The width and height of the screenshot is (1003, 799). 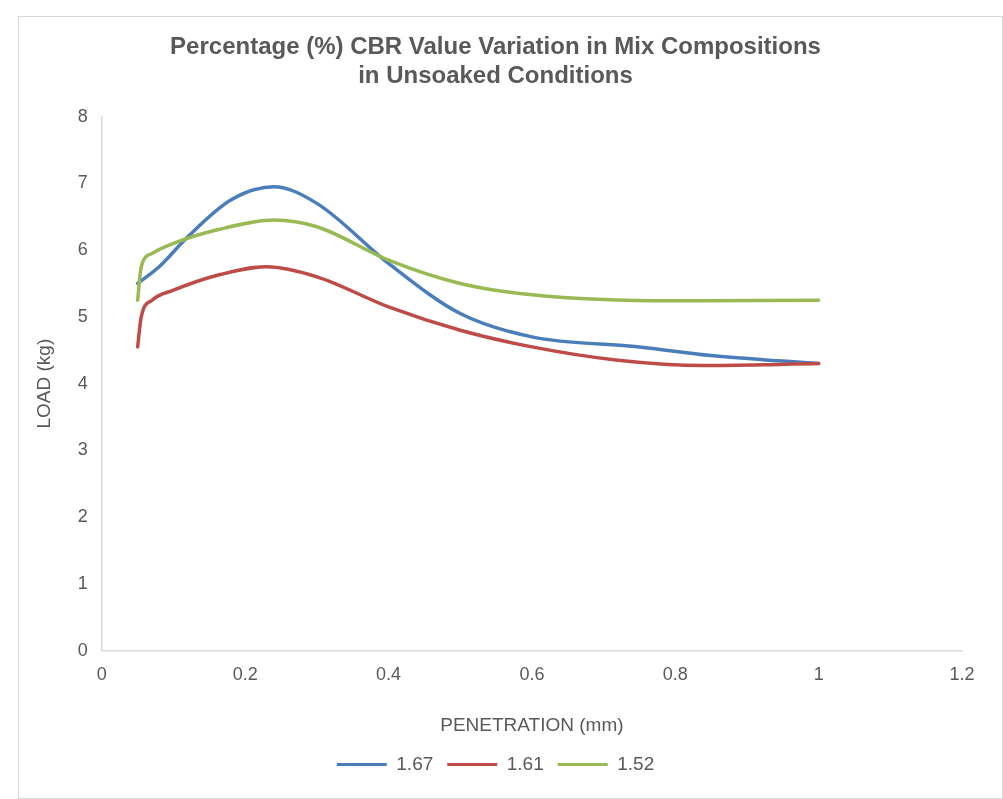 I want to click on y-axis-title: LOAD (kg), so click(x=43, y=383).